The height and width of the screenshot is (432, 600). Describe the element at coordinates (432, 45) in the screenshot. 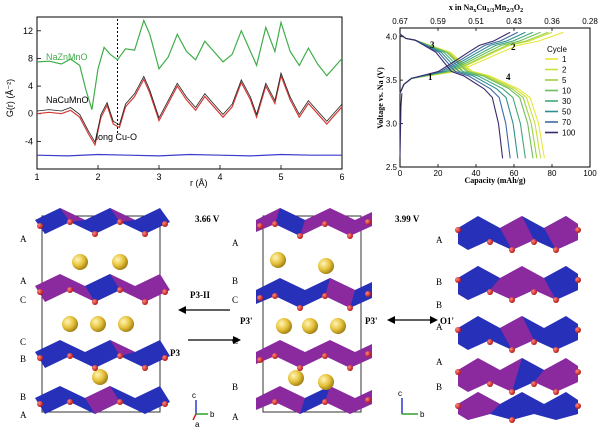

I see `region-label-3: 3` at that location.